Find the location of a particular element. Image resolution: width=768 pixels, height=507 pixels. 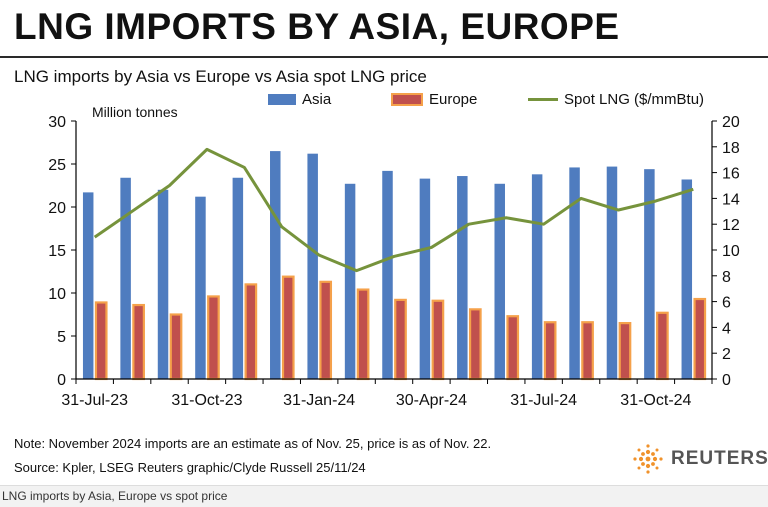

x-tick-label: 31-Jan-24 is located at coordinates (319, 400).